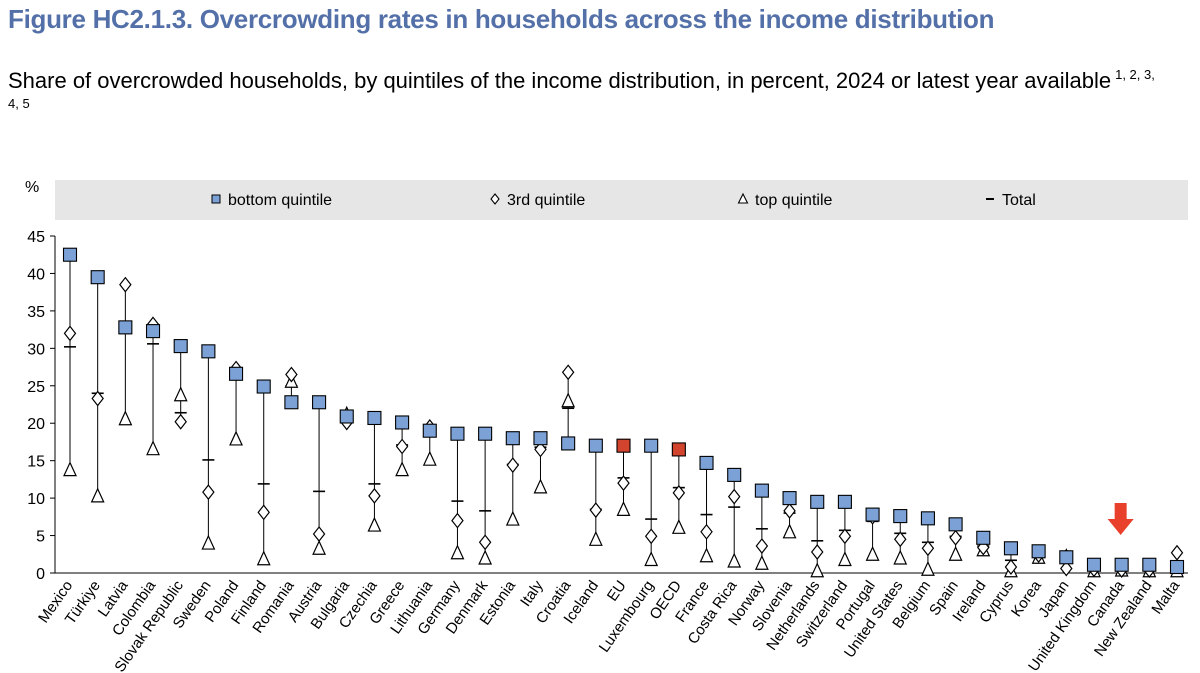 The height and width of the screenshot is (673, 1200). I want to click on category-austria, so click(319, 475).